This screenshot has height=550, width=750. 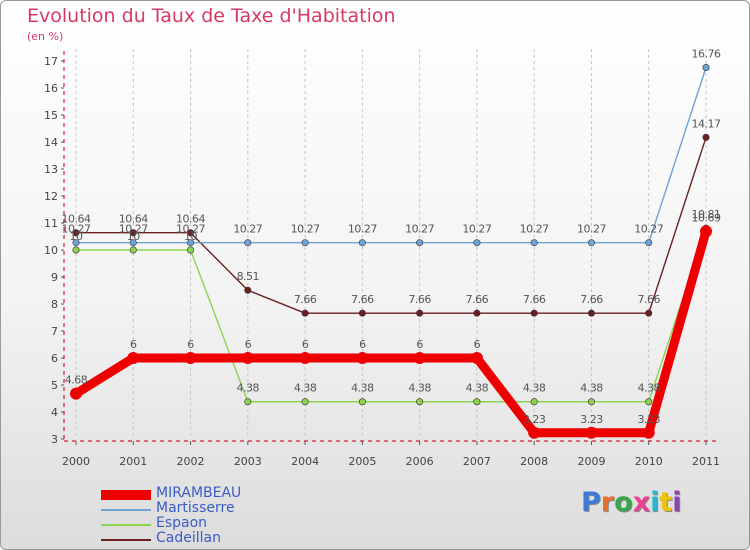 I want to click on y-tick-label: 12, so click(x=51, y=196).